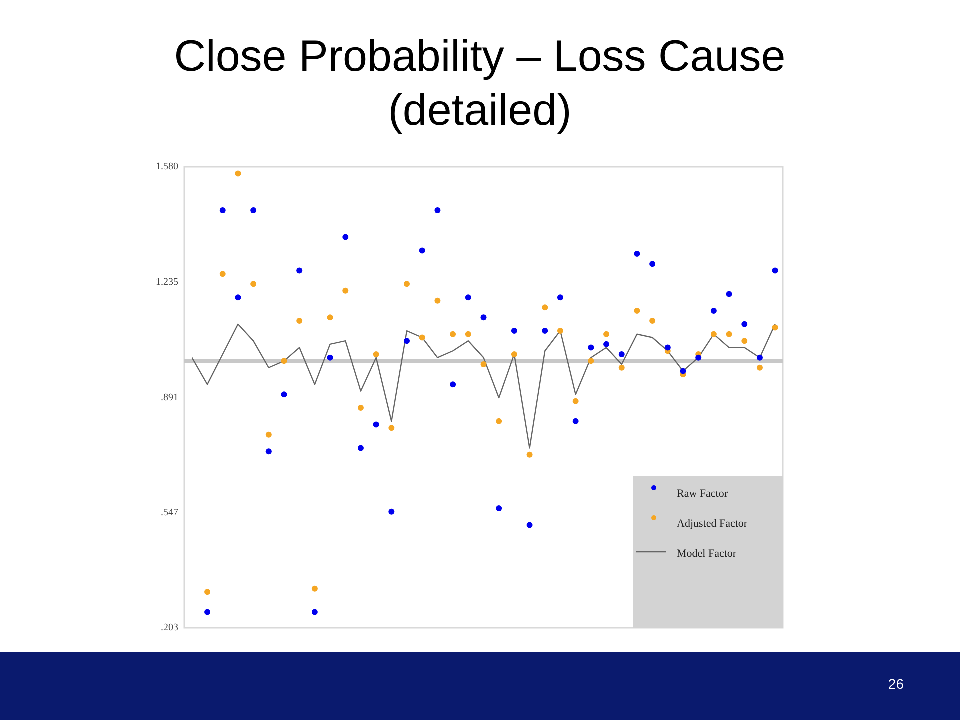  Describe the element at coordinates (167, 167) in the screenshot. I see `y-tick-label: 1.580` at that location.